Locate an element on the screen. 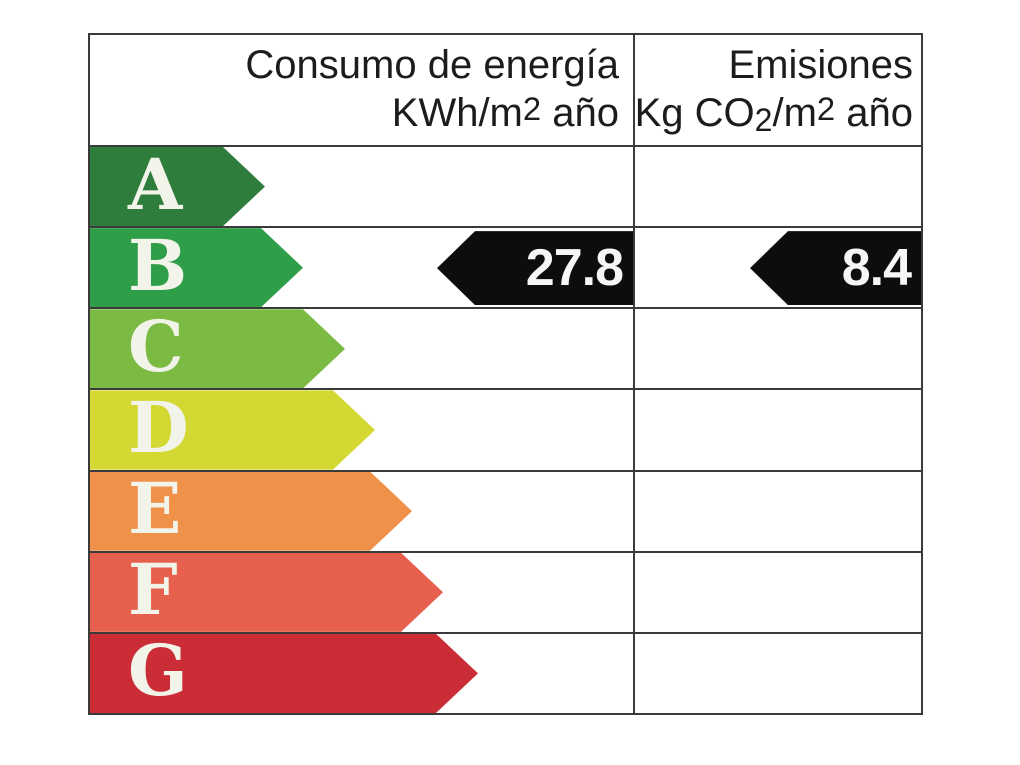 The width and height of the screenshot is (1020, 765). emissions-value-arrow: 8.4 is located at coordinates (835, 268).